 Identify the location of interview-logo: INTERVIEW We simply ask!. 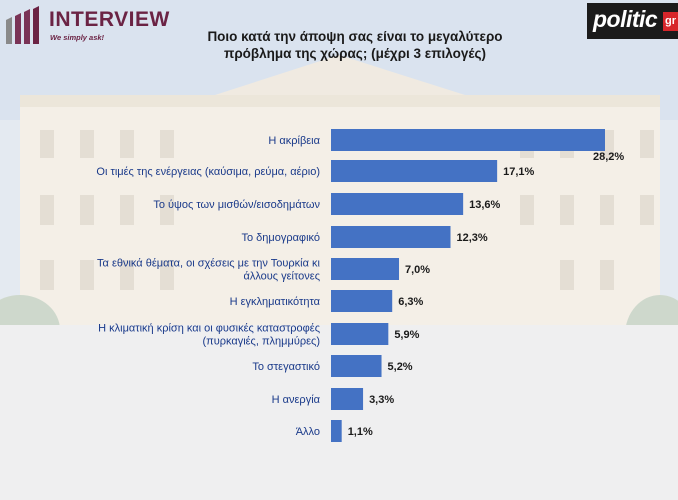
(86, 26).